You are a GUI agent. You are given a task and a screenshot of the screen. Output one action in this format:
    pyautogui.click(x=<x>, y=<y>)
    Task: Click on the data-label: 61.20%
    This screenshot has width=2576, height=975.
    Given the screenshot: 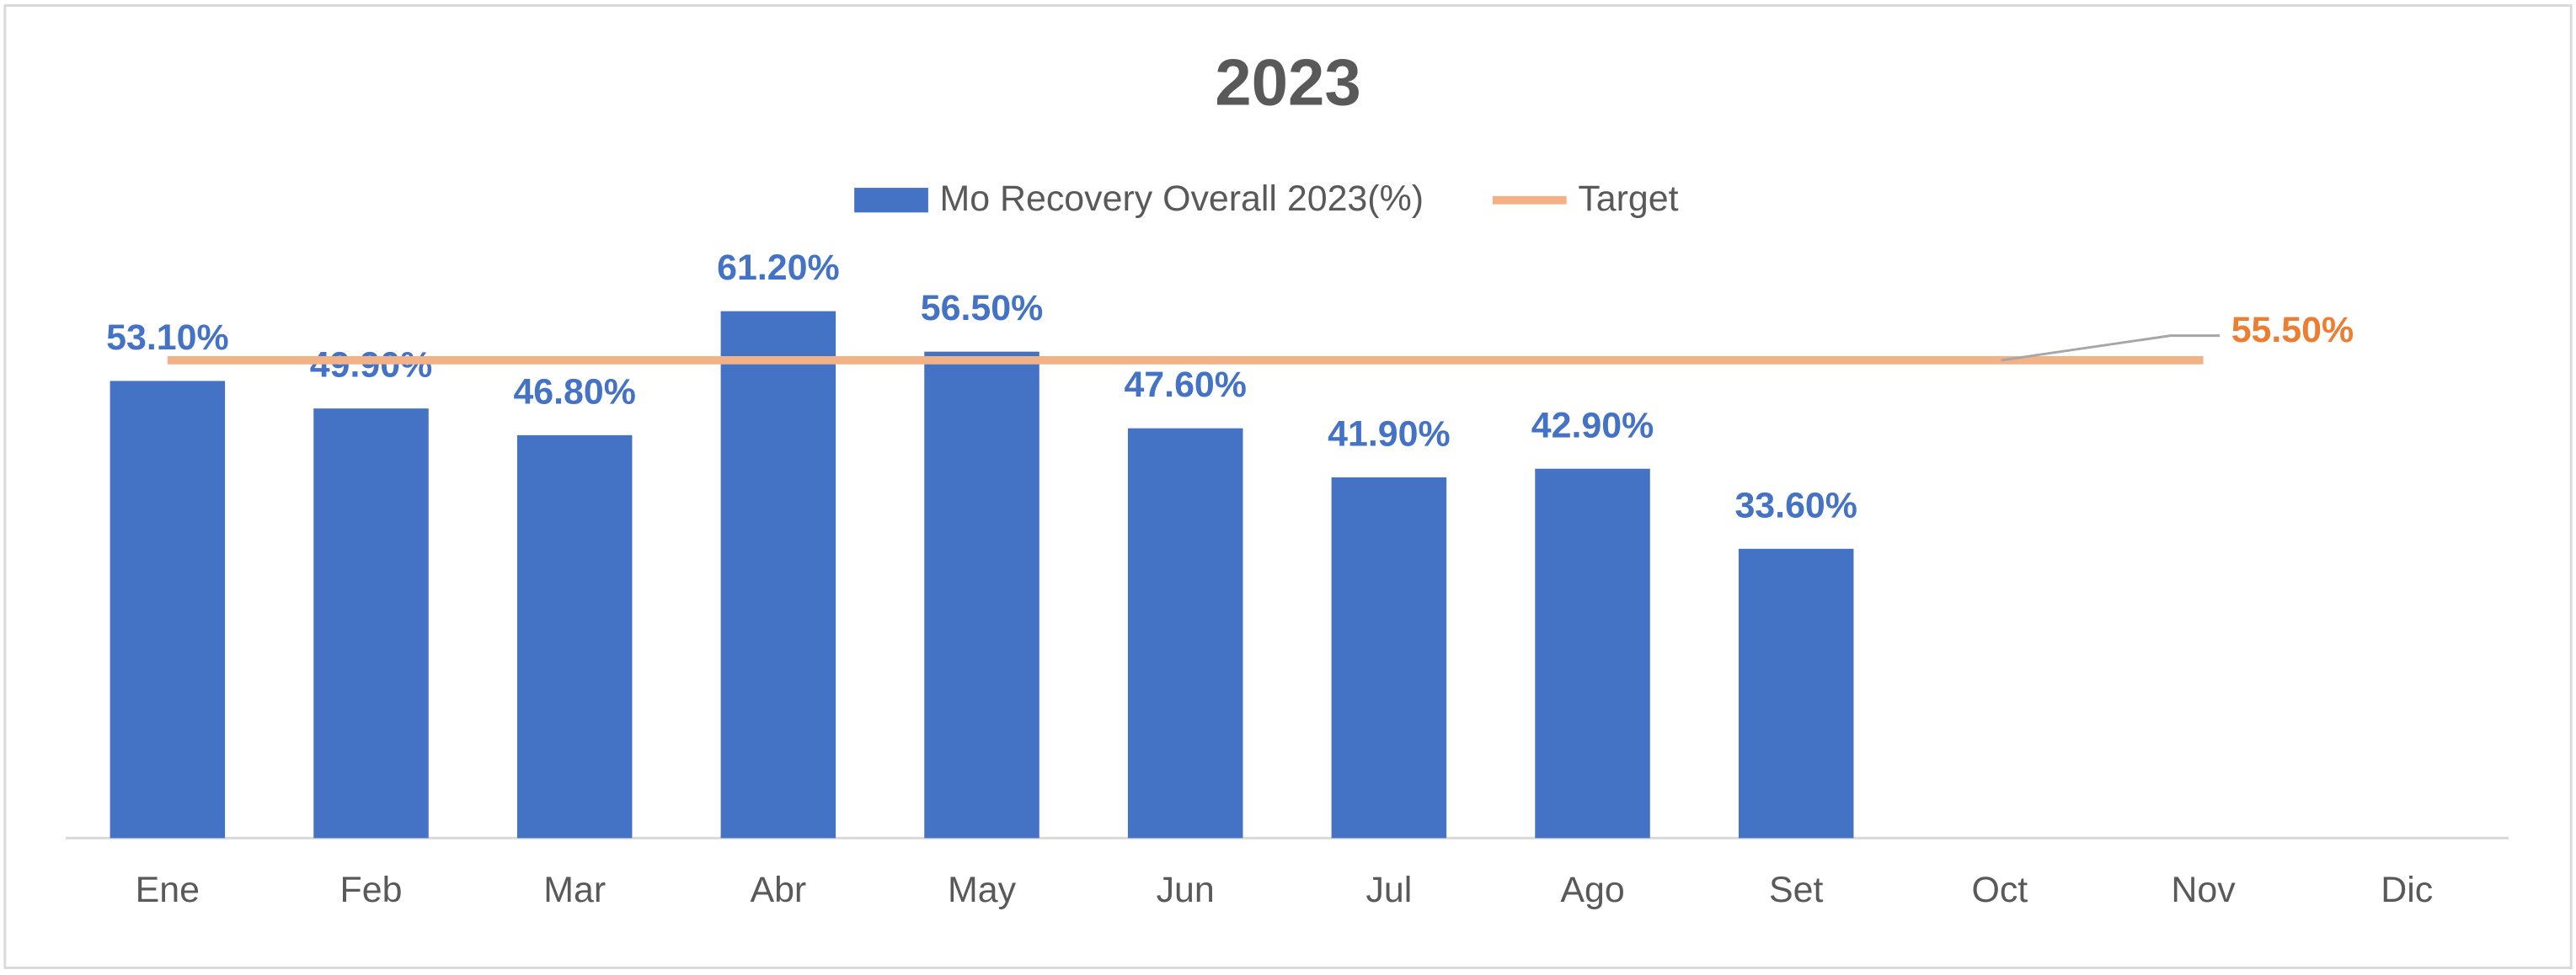 What is the action you would take?
    pyautogui.click(x=778, y=268)
    